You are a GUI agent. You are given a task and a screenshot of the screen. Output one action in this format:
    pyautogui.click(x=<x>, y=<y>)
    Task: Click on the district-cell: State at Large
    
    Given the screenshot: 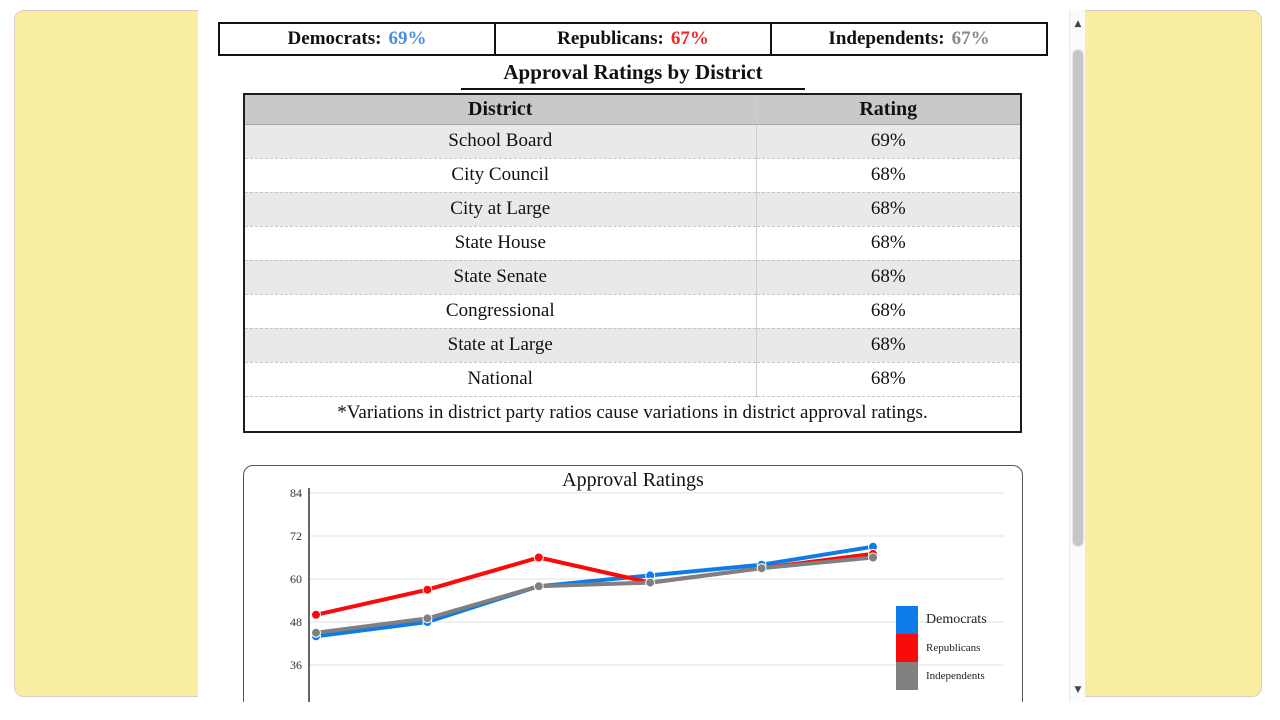 What is the action you would take?
    pyautogui.click(x=500, y=345)
    